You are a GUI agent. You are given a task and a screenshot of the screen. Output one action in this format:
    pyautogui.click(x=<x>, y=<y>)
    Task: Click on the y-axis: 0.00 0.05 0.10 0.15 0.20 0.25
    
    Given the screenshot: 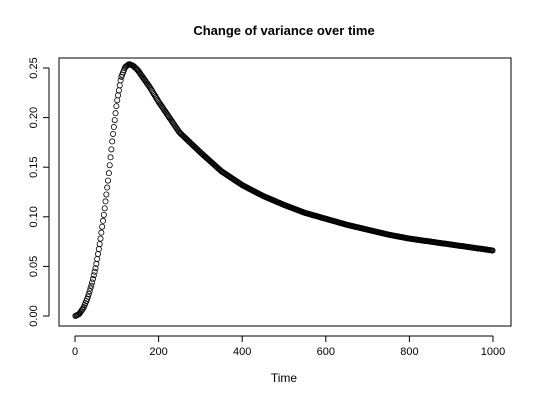 What is the action you would take?
    pyautogui.click(x=39, y=192)
    